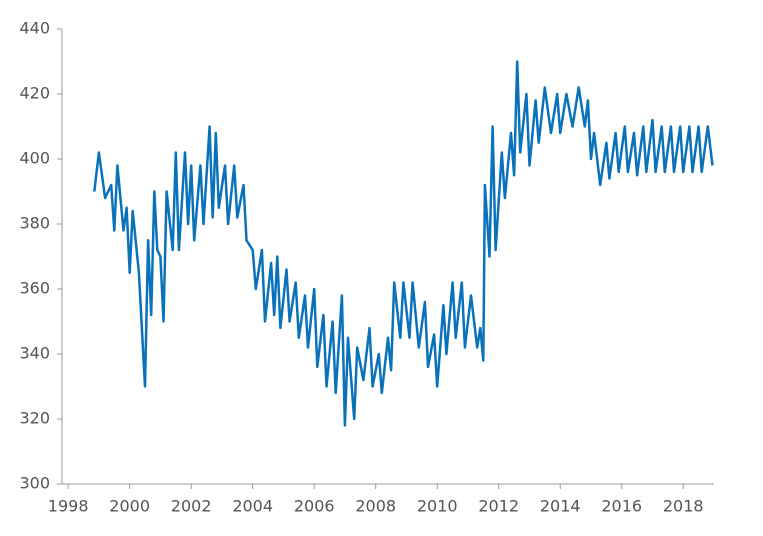  Describe the element at coordinates (34, 223) in the screenshot. I see `y-tick-label: 380` at that location.